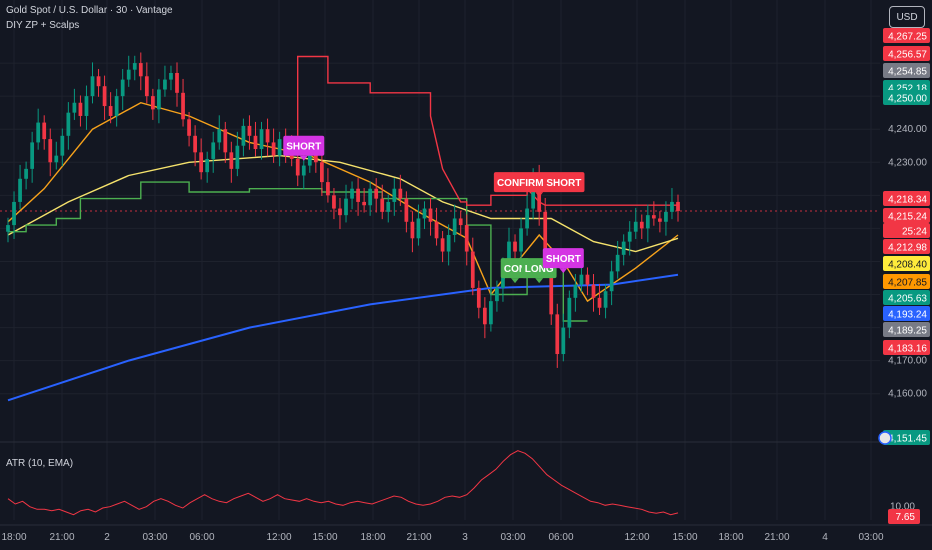 Image resolution: width=932 pixels, height=550 pixels. I want to click on currency-button: USD, so click(907, 17).